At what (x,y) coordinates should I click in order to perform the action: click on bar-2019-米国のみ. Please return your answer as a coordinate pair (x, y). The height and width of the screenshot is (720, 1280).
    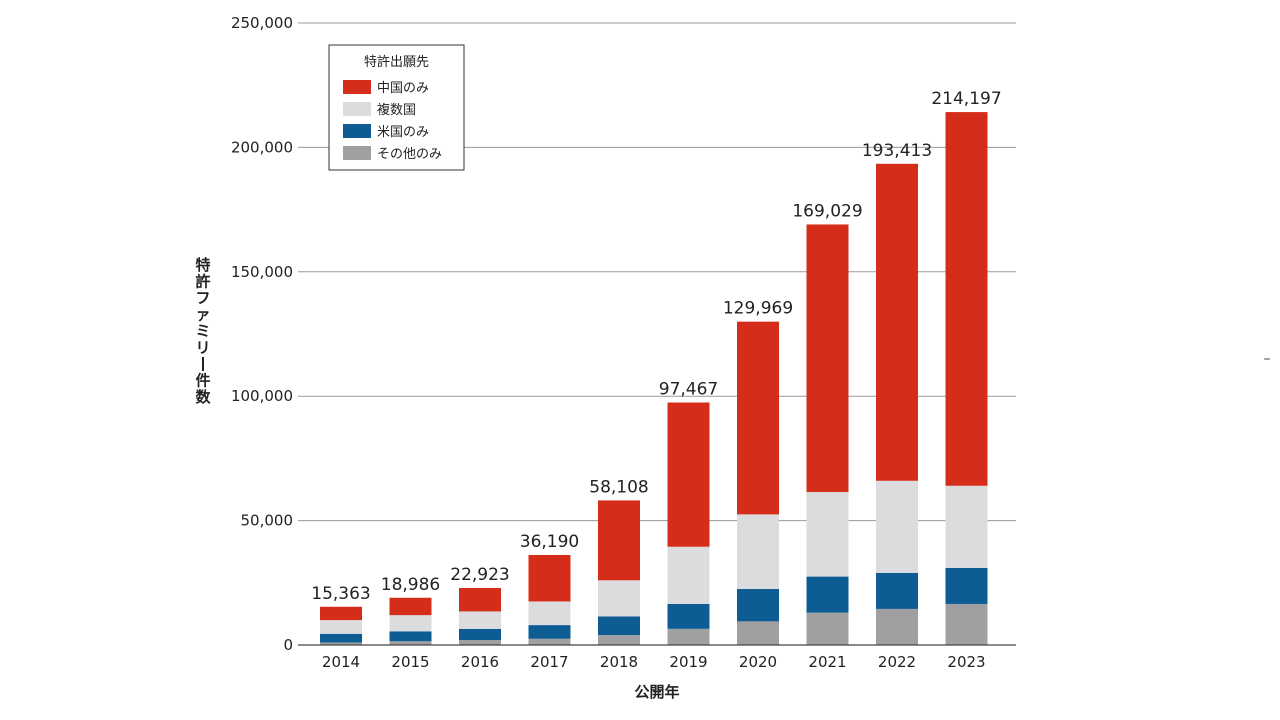
    Looking at the image, I should click on (688, 616).